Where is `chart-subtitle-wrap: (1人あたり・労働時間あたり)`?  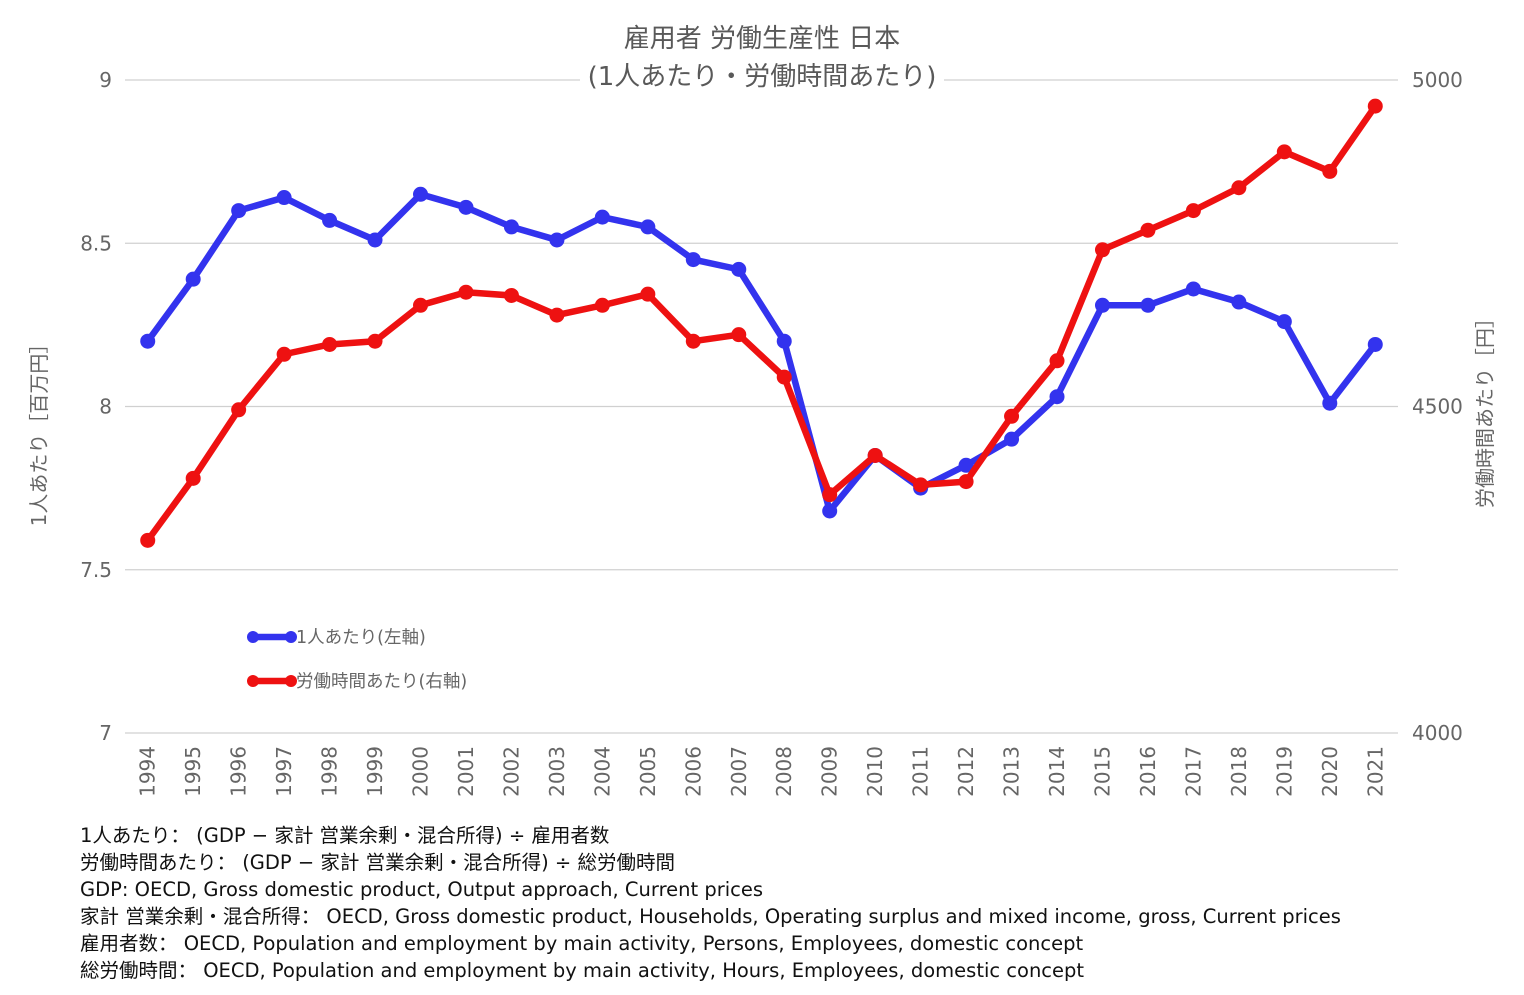
chart-subtitle-wrap: (1人あたり・労働時間あたり) is located at coordinates (762, 74).